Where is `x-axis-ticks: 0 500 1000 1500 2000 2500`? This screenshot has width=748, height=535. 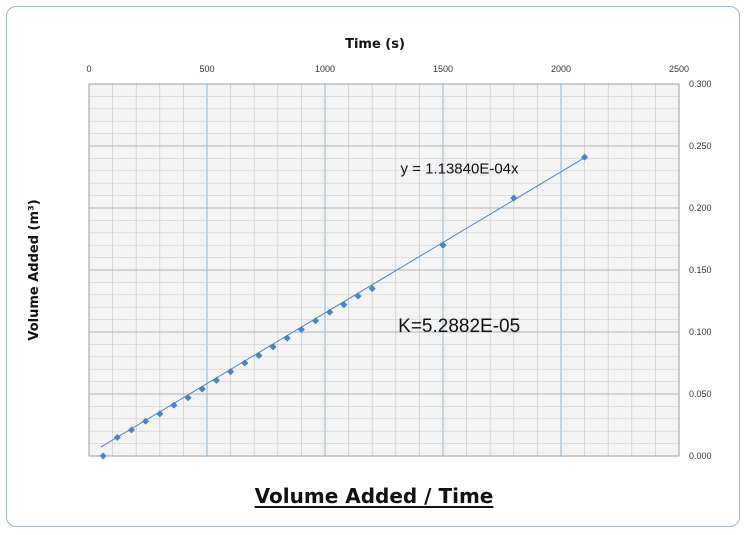
x-axis-ticks: 0 500 1000 1500 2000 2500 is located at coordinates (387, 69).